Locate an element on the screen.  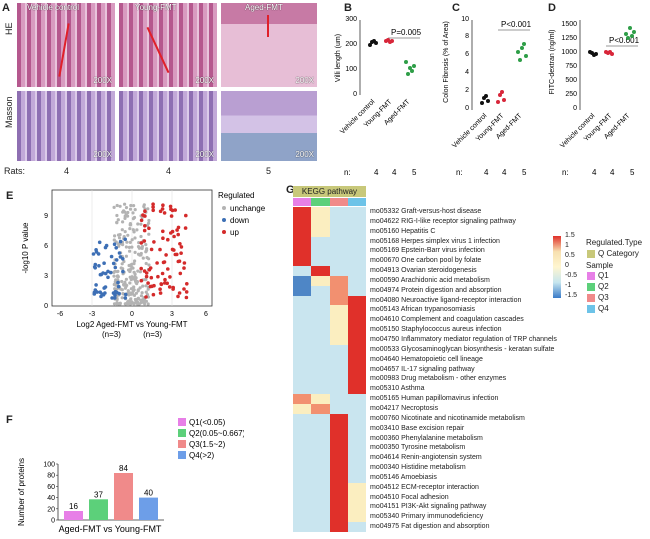
rats-count-aged: 5 is located at coordinates (269, 171).